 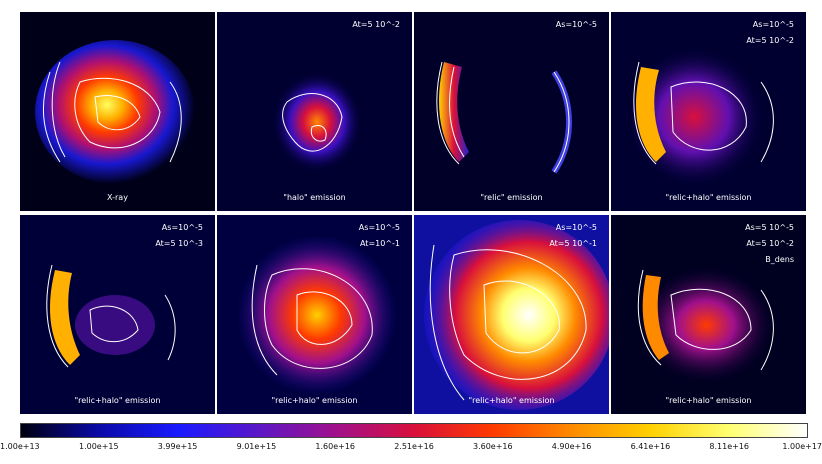 I want to click on panel-xray: X-ray, so click(x=117, y=111).